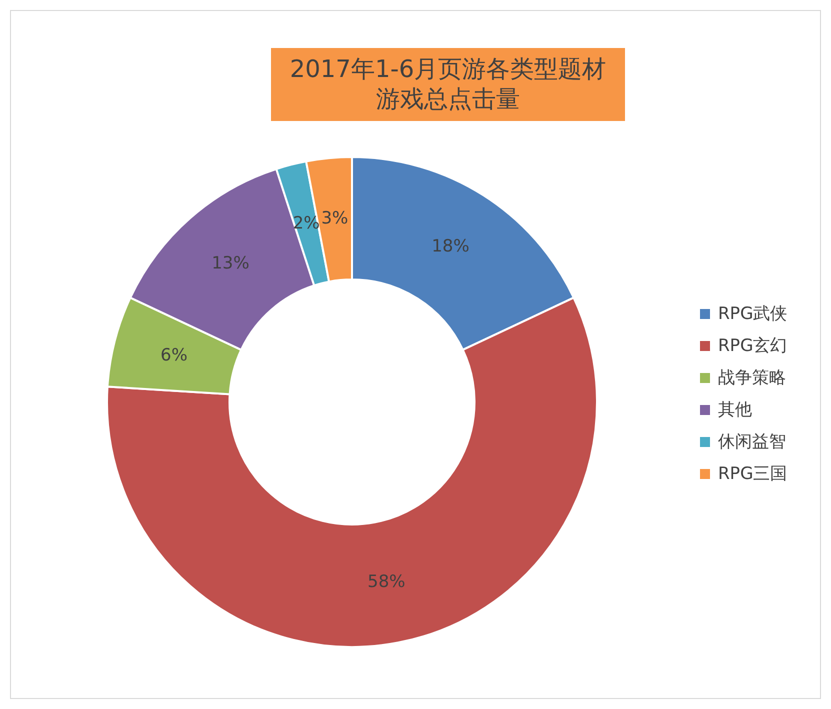 The width and height of the screenshot is (831, 709). Describe the element at coordinates (752, 346) in the screenshot. I see `legend-label: RPG玄幻` at that location.